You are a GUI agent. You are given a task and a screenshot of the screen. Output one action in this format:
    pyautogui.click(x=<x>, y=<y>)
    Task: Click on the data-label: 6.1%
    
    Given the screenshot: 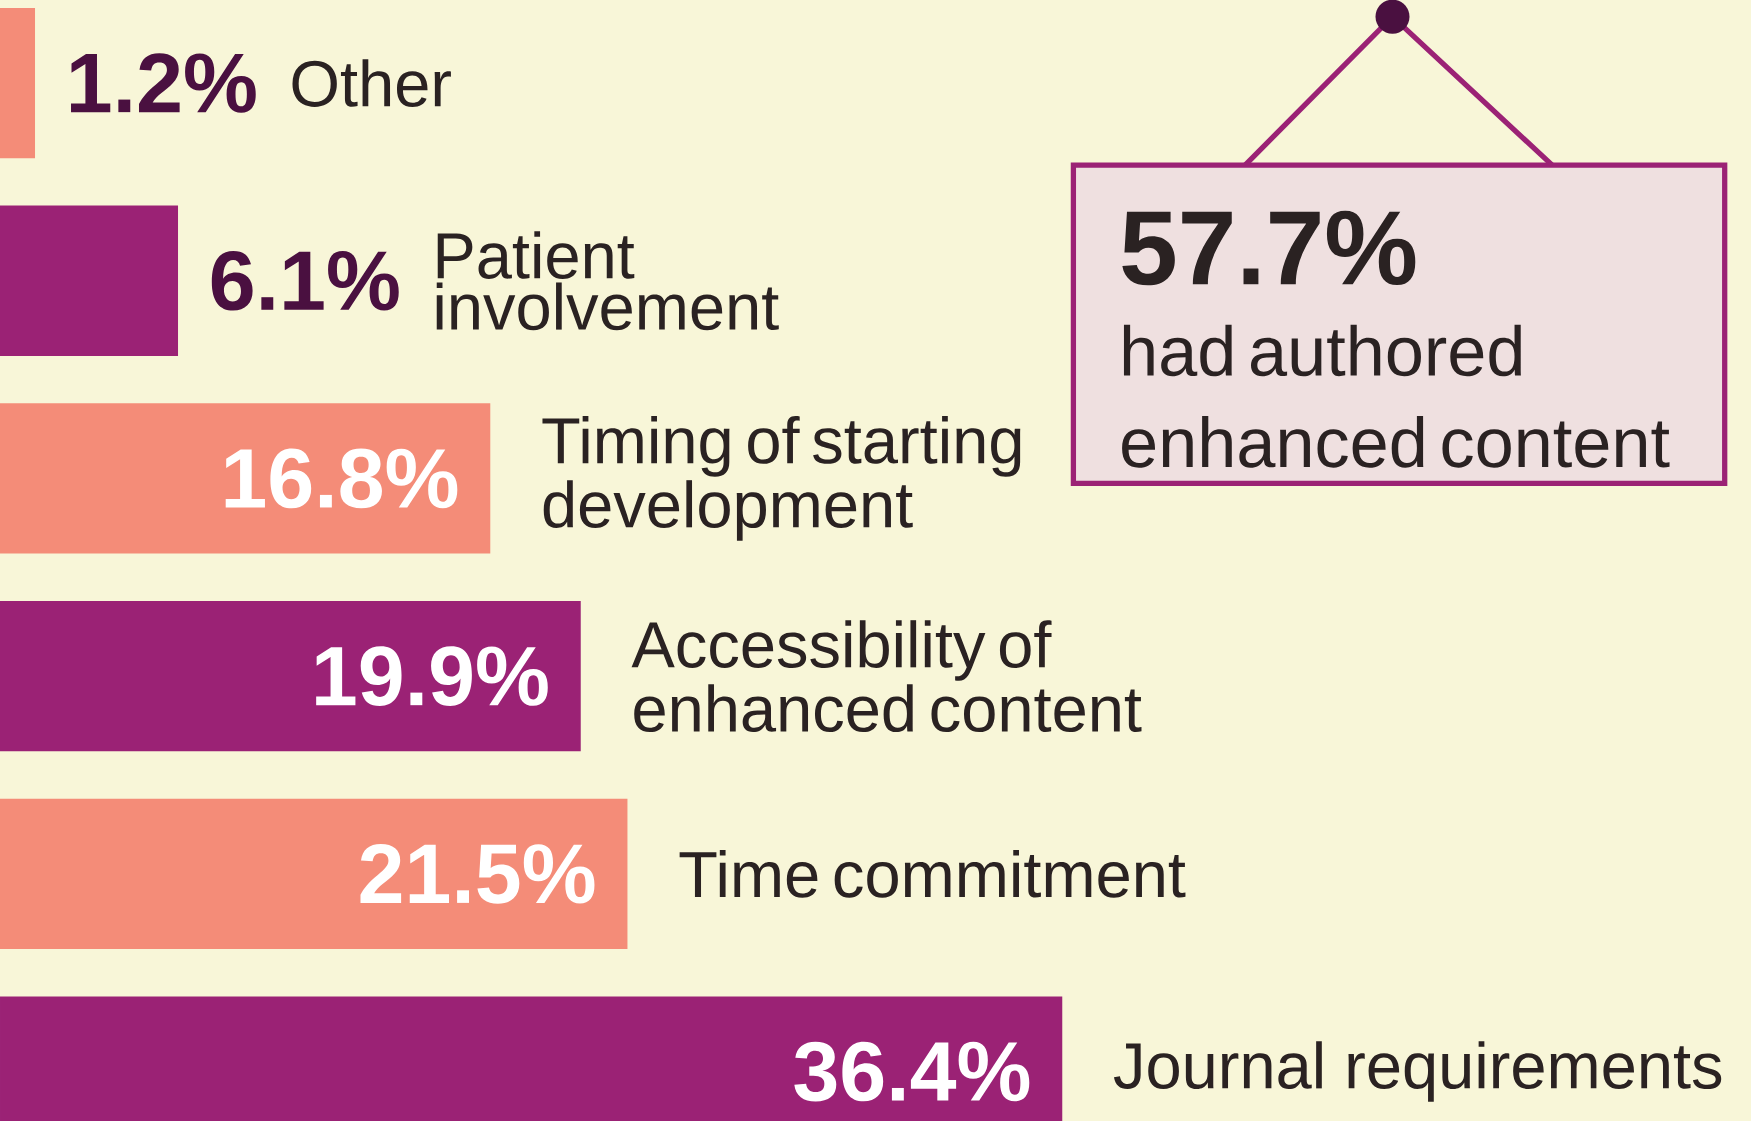 What is the action you would take?
    pyautogui.click(x=305, y=280)
    